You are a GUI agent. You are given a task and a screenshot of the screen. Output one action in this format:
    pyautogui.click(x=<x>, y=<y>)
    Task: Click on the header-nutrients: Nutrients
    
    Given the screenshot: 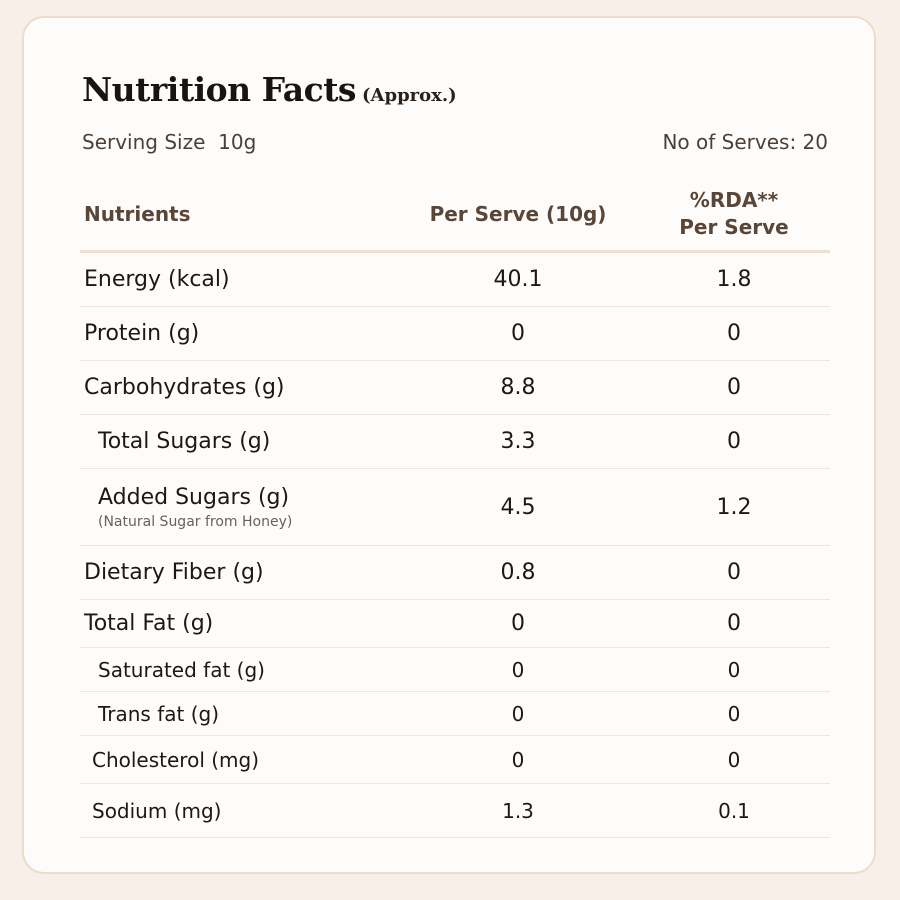 What is the action you would take?
    pyautogui.click(x=239, y=215)
    